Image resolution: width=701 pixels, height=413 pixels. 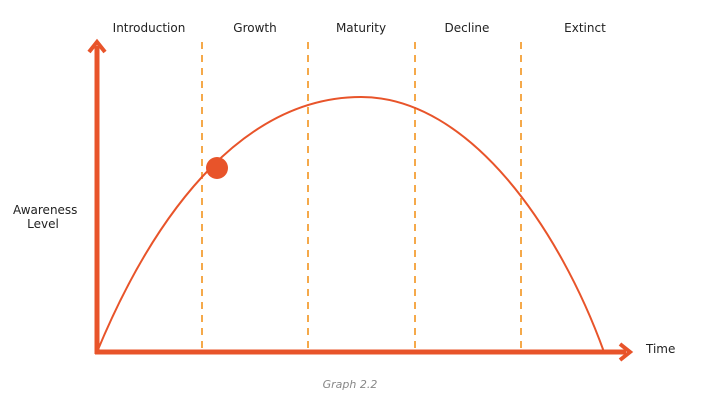 What do you see at coordinates (217, 168) in the screenshot?
I see `current-position-dot` at bounding box center [217, 168].